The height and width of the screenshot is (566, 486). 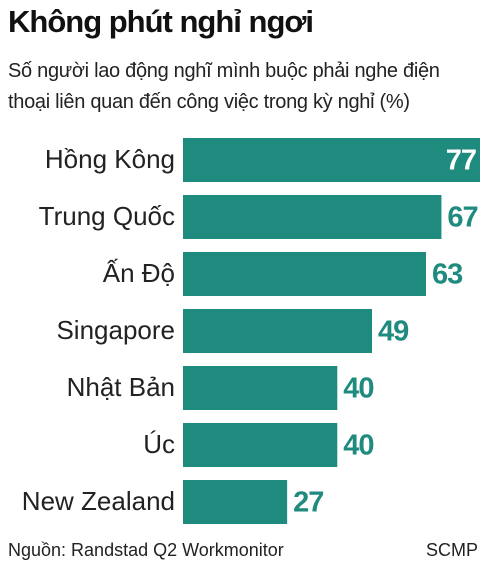 I want to click on source: Nguồn: Randstad Q2 Workmonitor, so click(x=146, y=550).